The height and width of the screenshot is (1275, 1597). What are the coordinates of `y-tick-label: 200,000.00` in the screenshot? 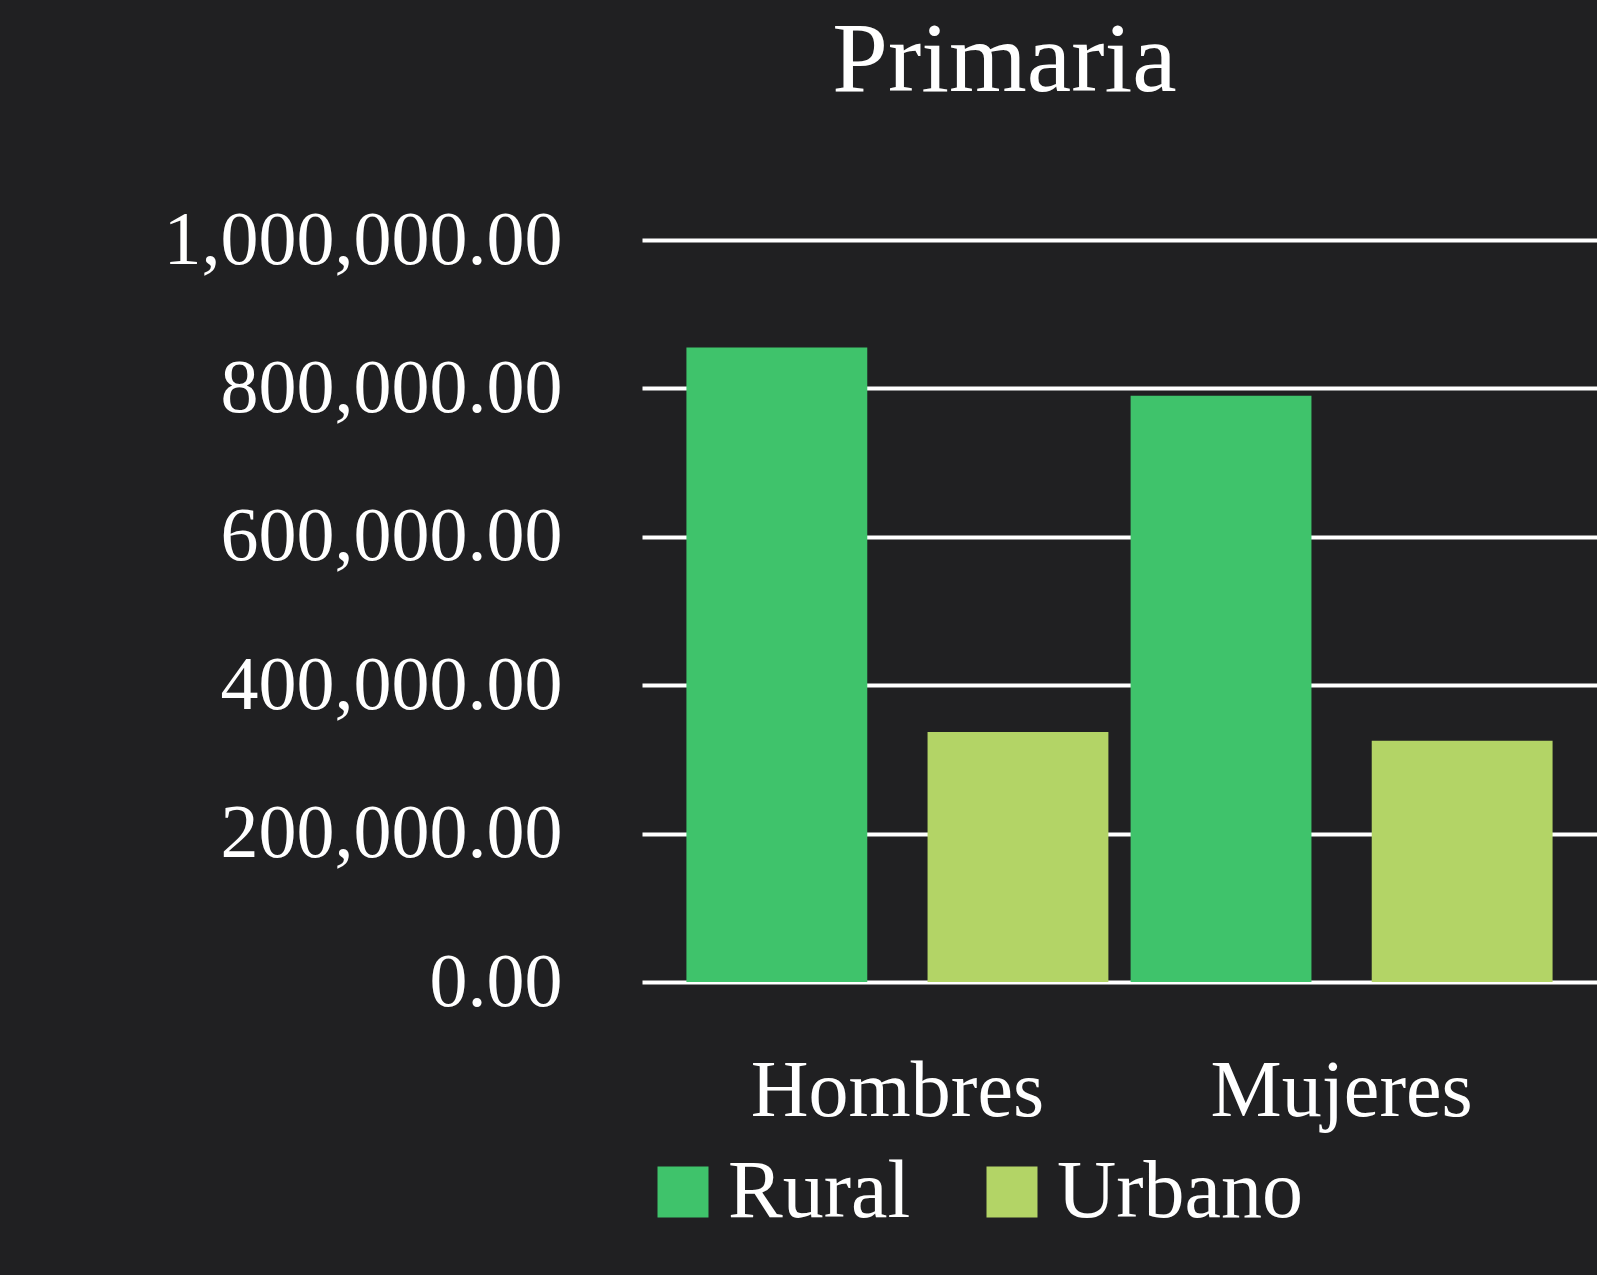 It's located at (391, 831).